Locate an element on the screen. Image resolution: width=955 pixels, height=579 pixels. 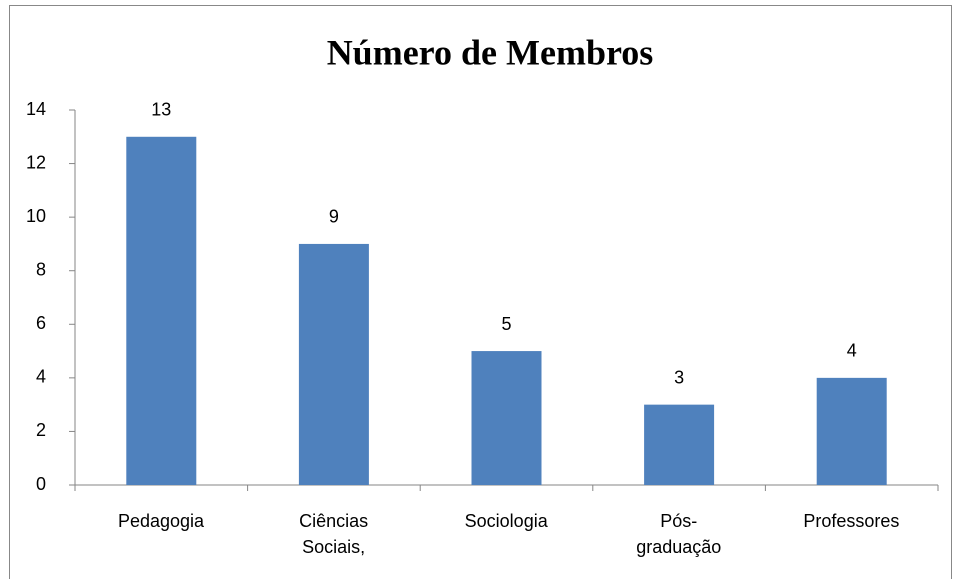
data-label: 5 is located at coordinates (506, 324).